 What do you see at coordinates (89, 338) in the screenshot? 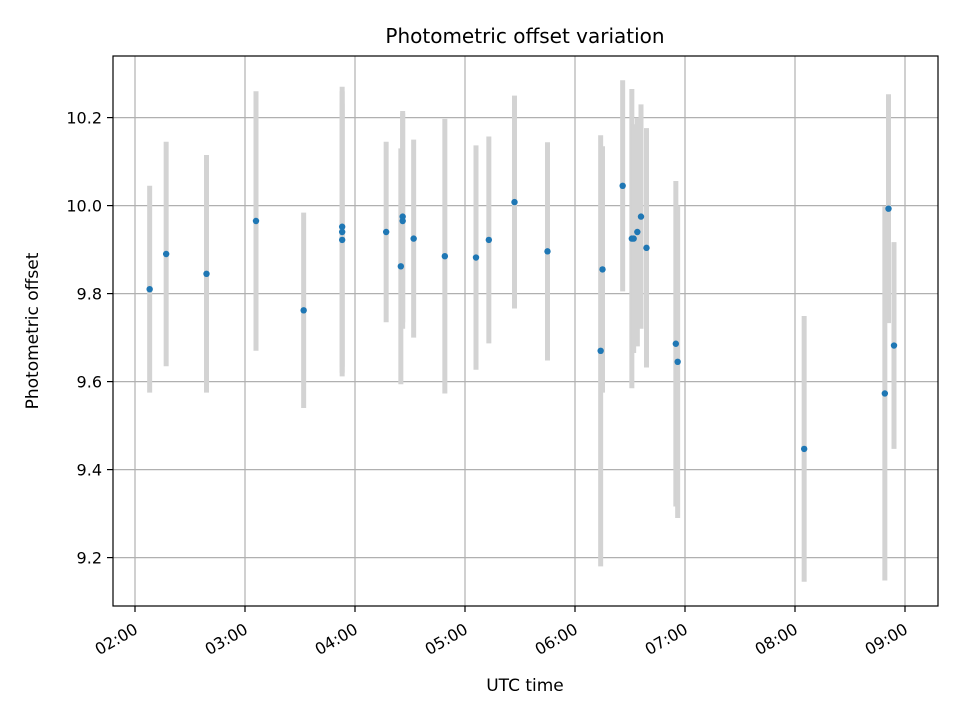
I see `y-axis-ticks: 9.2 9.4 9.6 9.8 10.0 10.2` at bounding box center [89, 338].